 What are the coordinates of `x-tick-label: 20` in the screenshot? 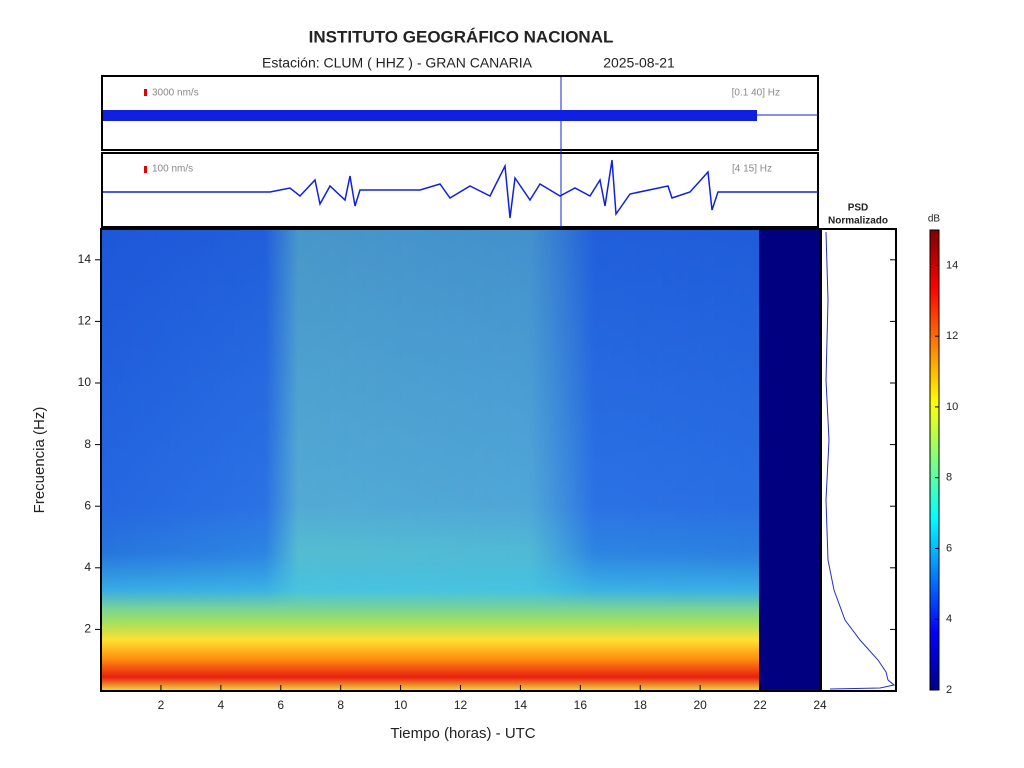 It's located at (700, 705).